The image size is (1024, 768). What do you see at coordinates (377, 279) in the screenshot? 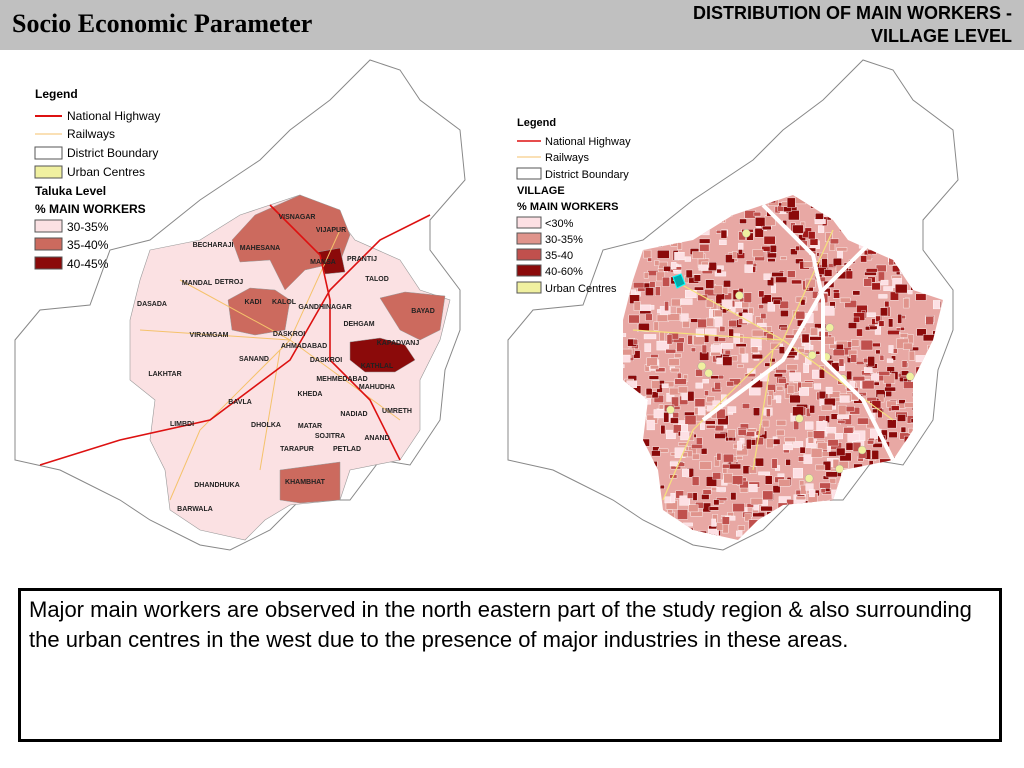
I see `taluka-label: TALOD` at bounding box center [377, 279].